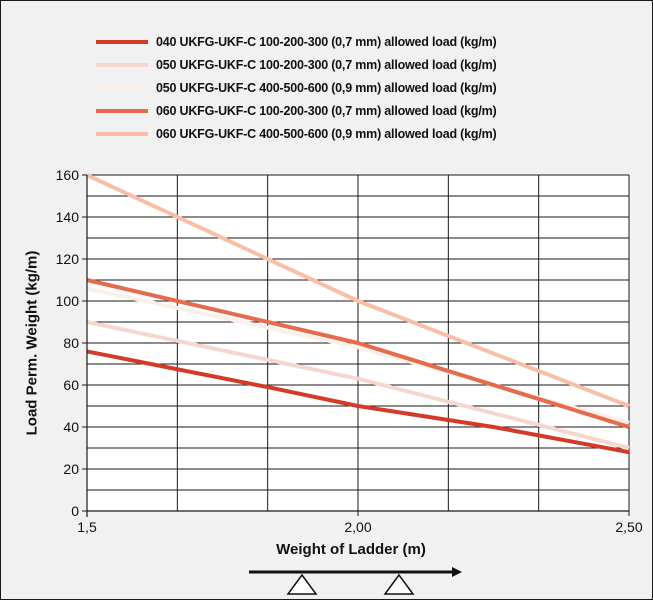  Describe the element at coordinates (71, 385) in the screenshot. I see `y-tick-label: 60` at that location.